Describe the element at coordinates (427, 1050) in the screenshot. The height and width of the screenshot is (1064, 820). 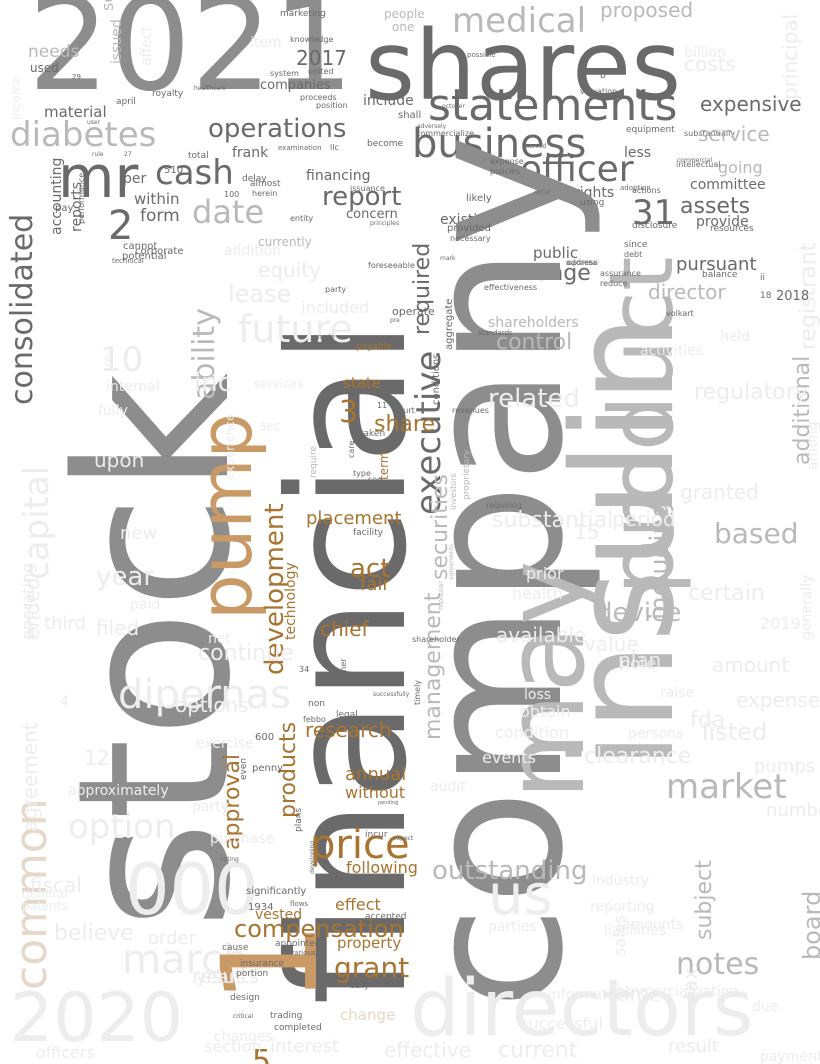
I see `word: effective` at that location.